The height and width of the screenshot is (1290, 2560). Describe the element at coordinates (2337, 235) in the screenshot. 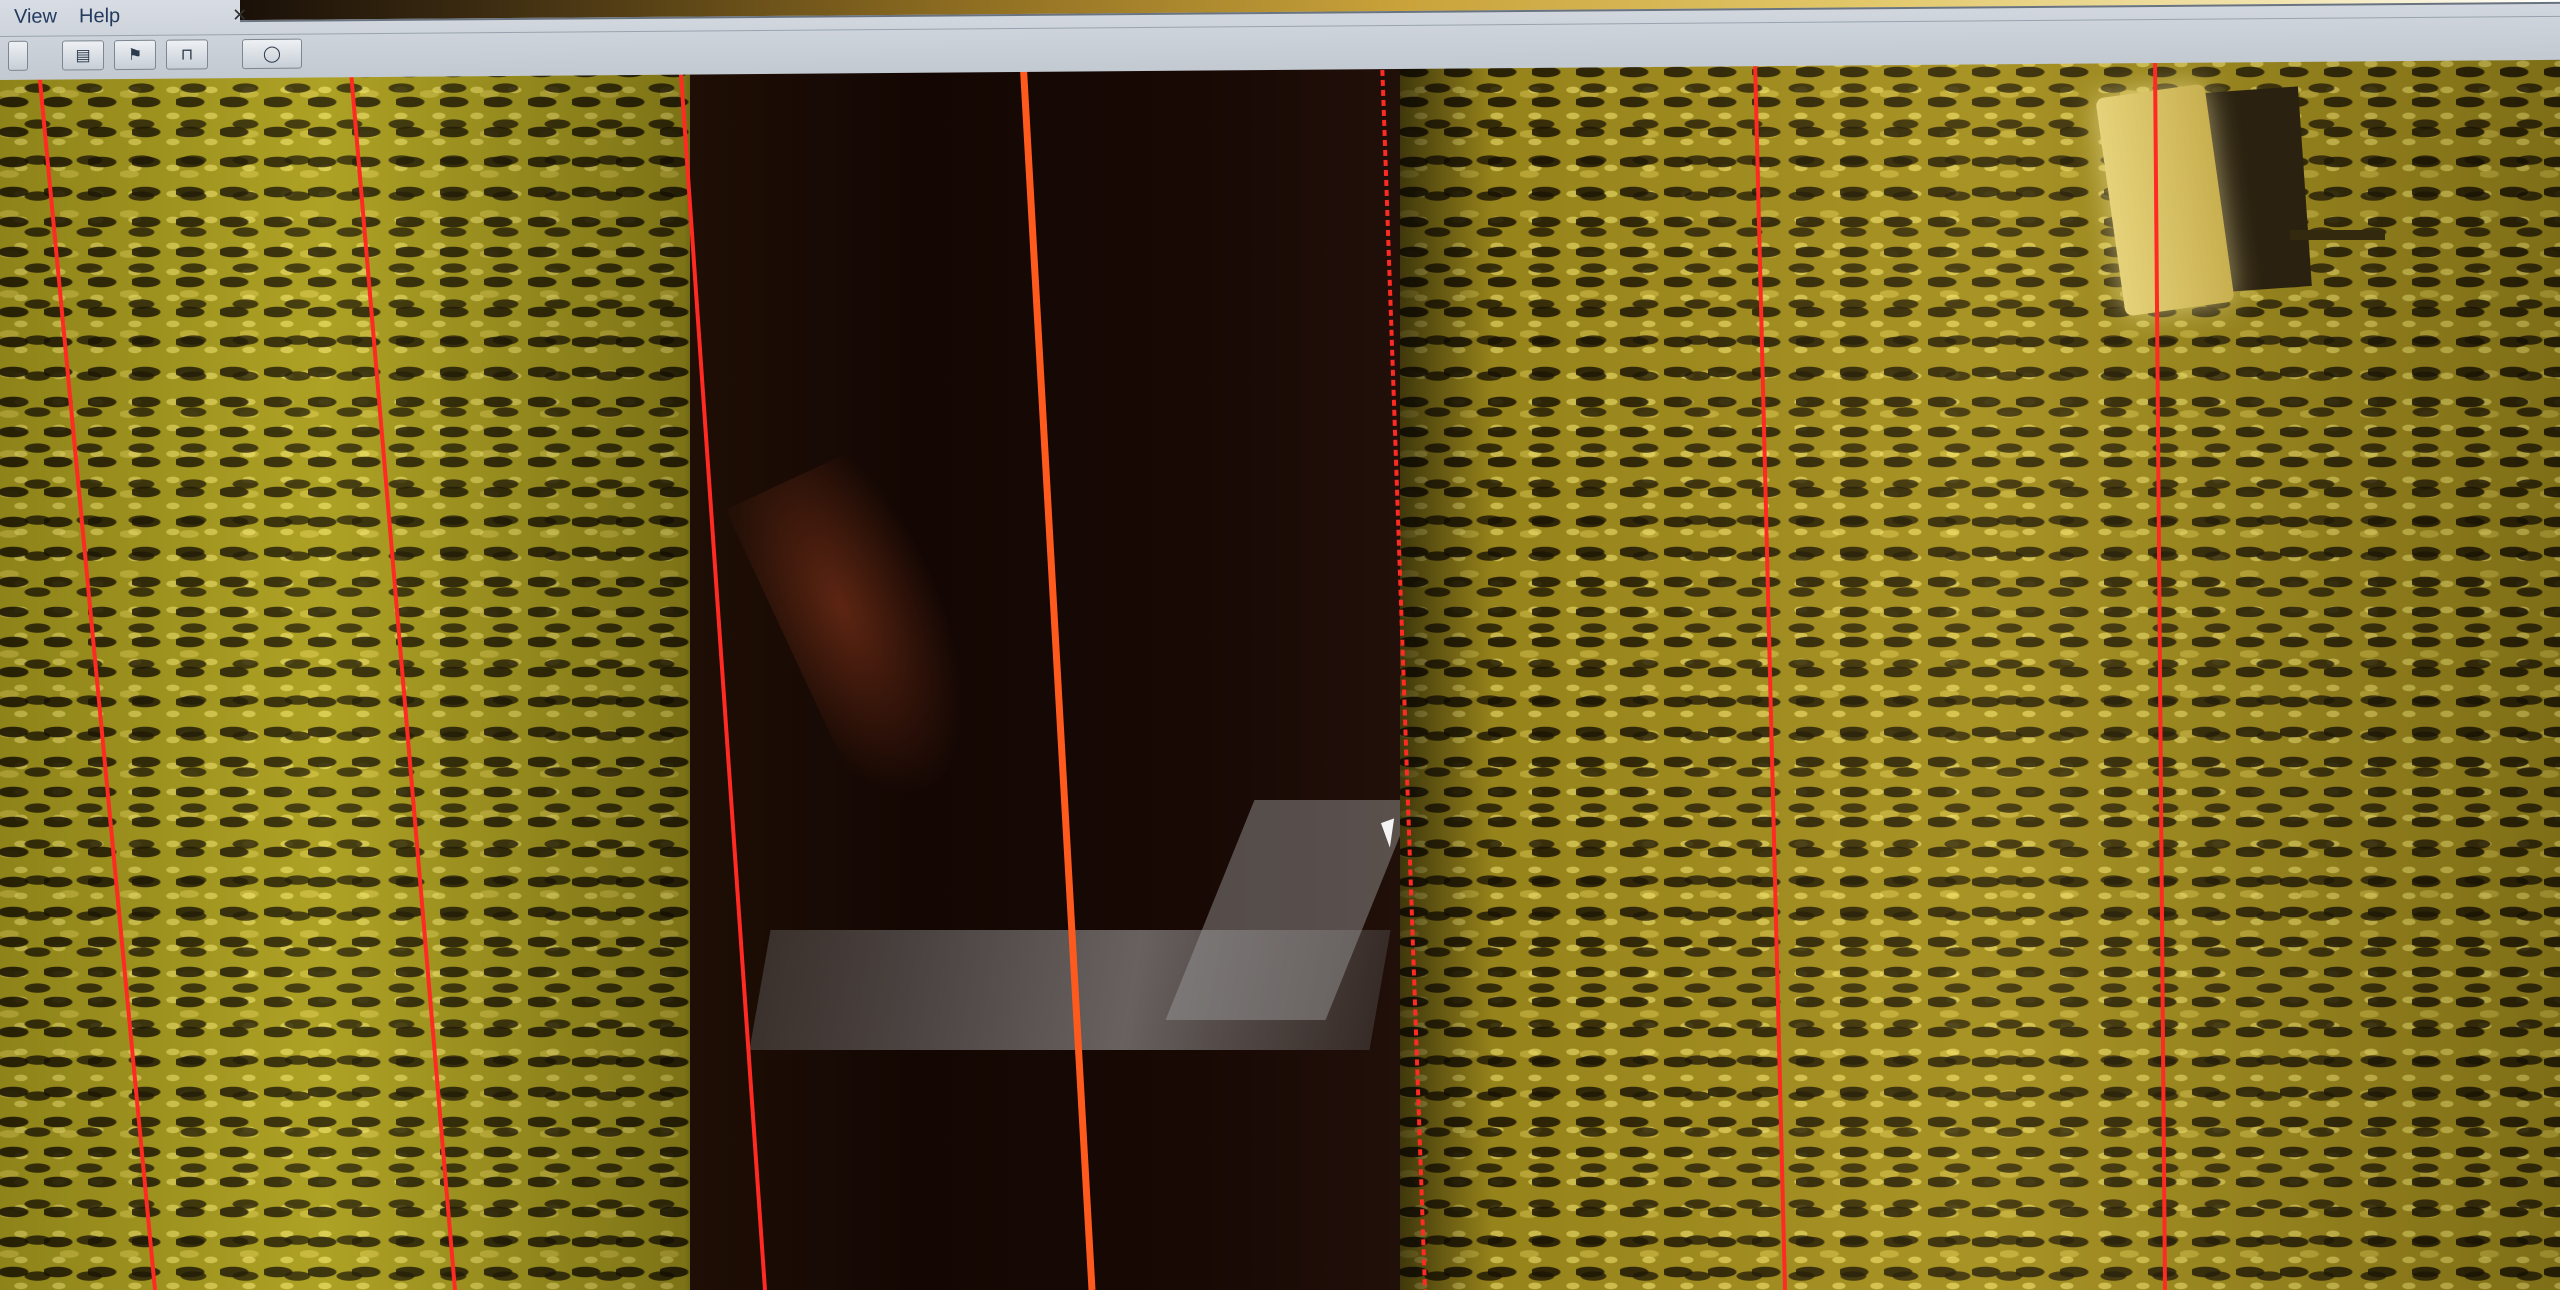

I see `target-shadow-arm` at that location.